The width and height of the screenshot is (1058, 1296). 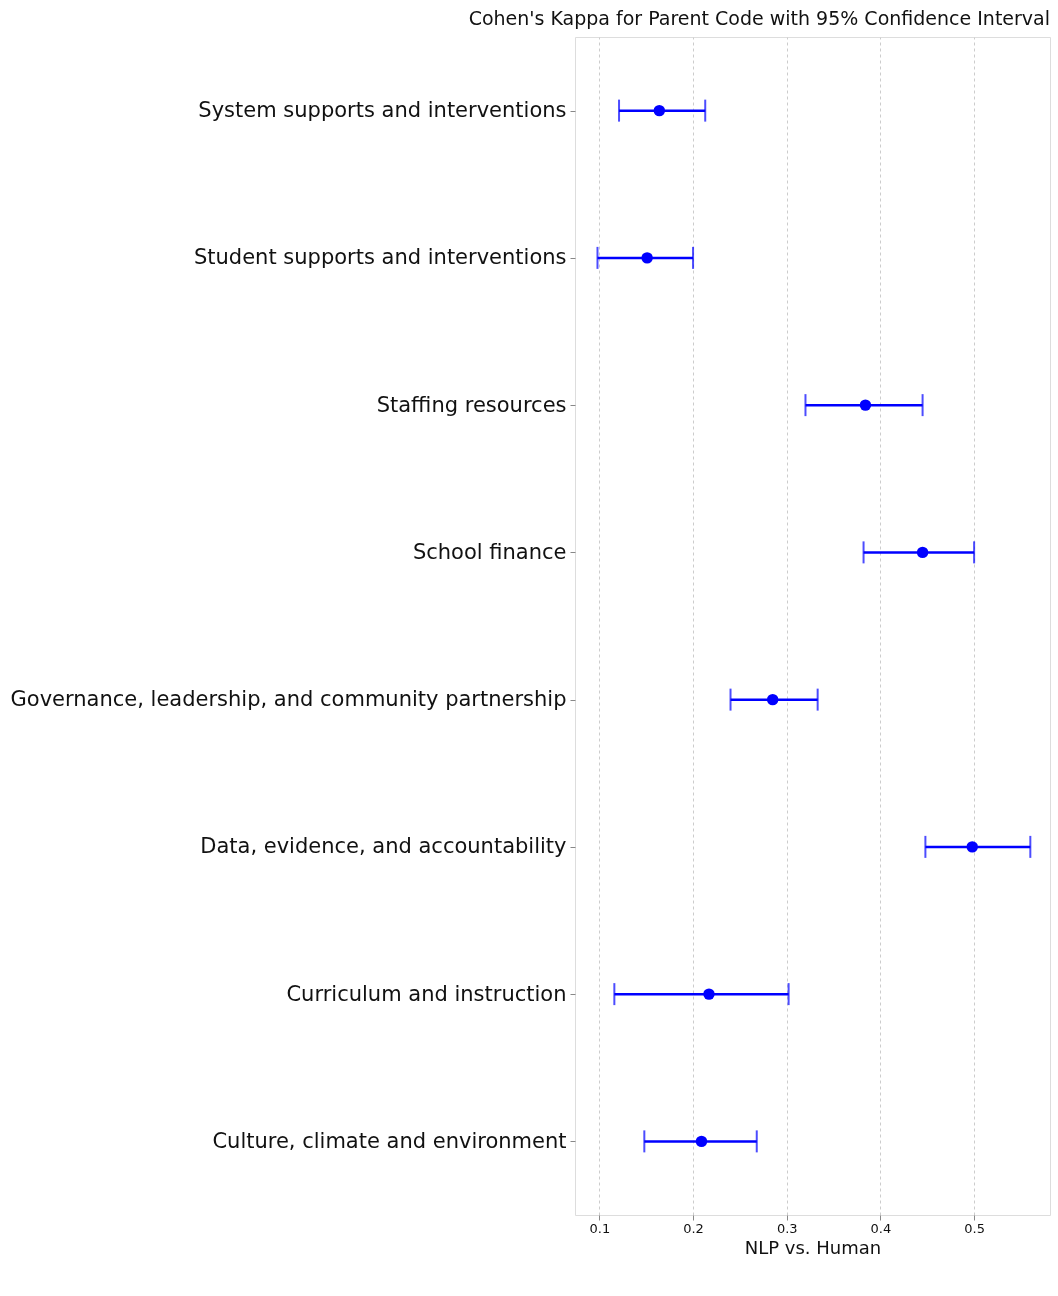 What do you see at coordinates (288, 699) in the screenshot?
I see `y-tick-label: Governance, leadership, and community partnership` at bounding box center [288, 699].